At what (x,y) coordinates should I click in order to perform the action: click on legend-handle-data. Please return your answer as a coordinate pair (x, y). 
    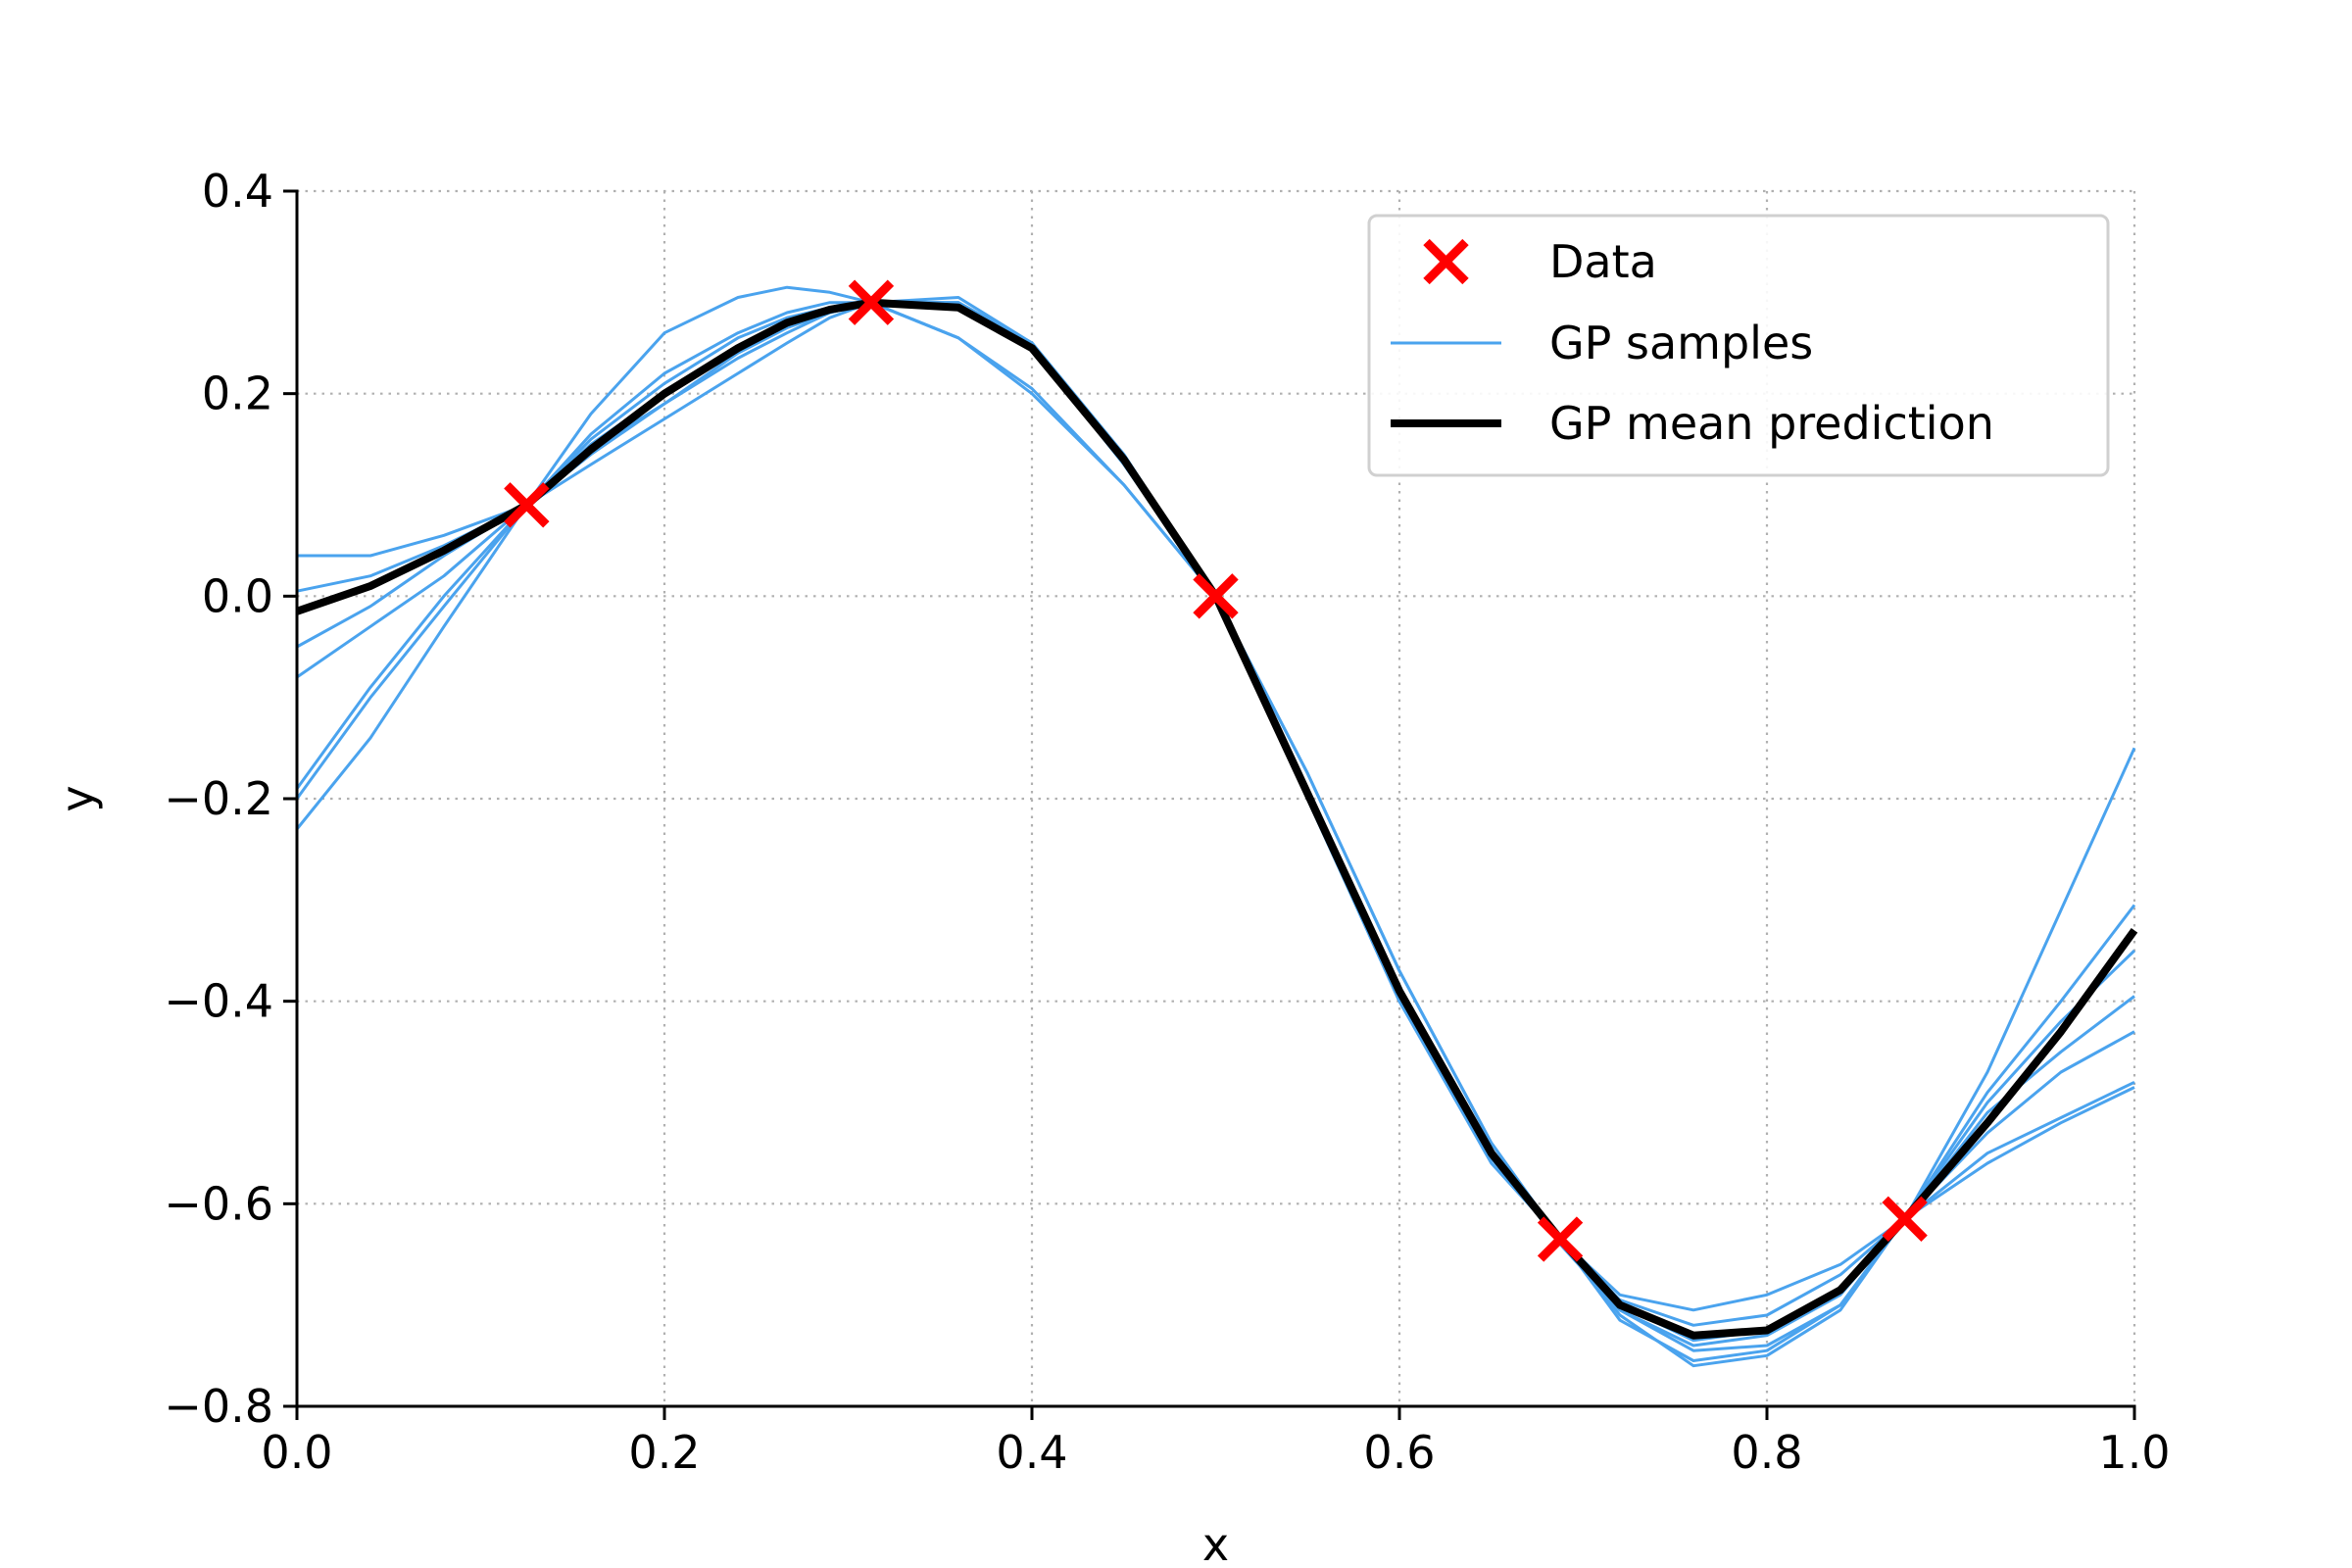
    Looking at the image, I should click on (1446, 261).